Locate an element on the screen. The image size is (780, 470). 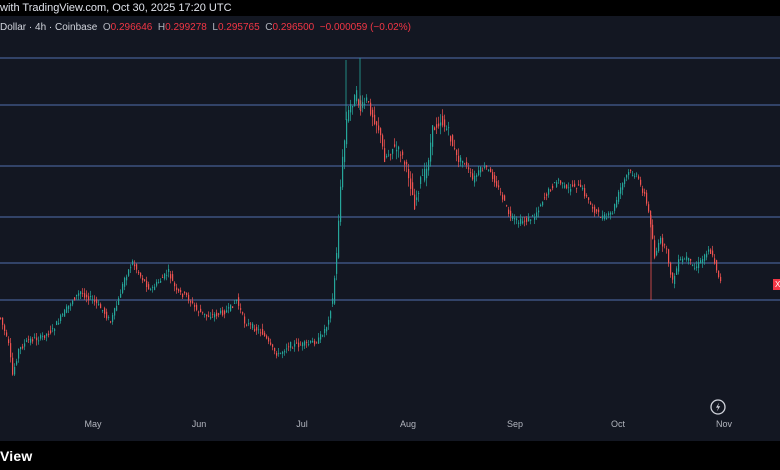
tradingview-logo-icon is located at coordinates (718, 407).